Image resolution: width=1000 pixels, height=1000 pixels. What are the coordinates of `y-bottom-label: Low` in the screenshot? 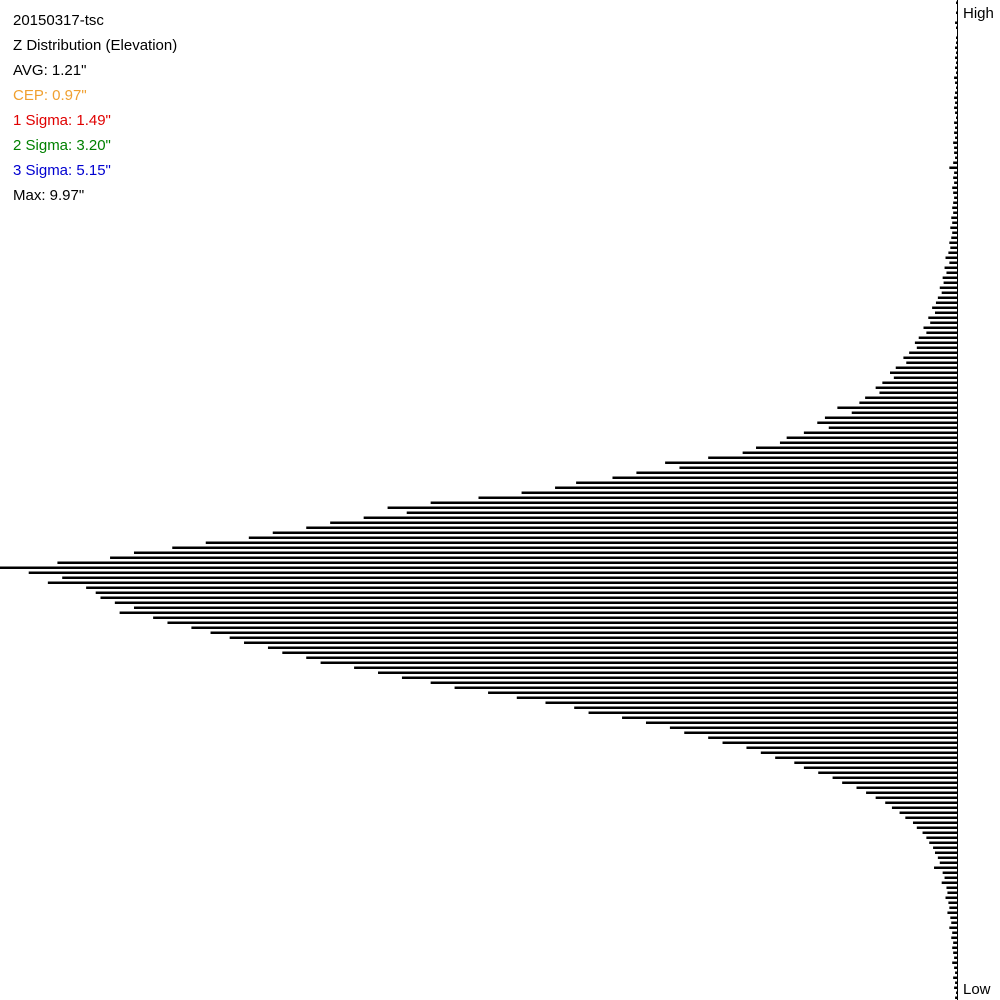 It's located at (977, 989).